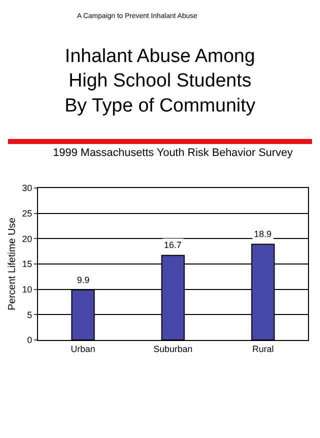 The height and width of the screenshot is (438, 320). I want to click on y-tick-label: 15, so click(27, 264).